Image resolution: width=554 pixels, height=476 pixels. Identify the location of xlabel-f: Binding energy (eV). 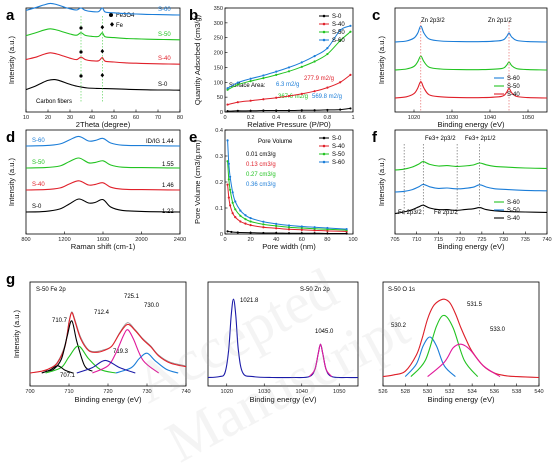
(471, 246).